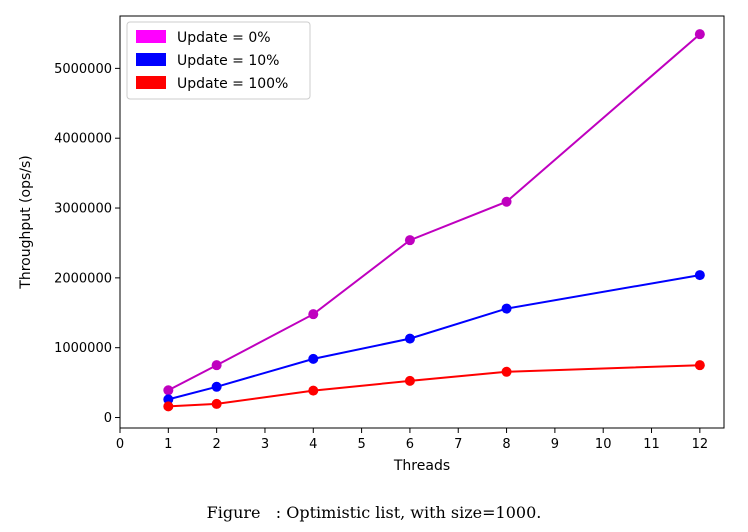 The width and height of the screenshot is (748, 532). I want to click on x-tick-label: 9, so click(555, 444).